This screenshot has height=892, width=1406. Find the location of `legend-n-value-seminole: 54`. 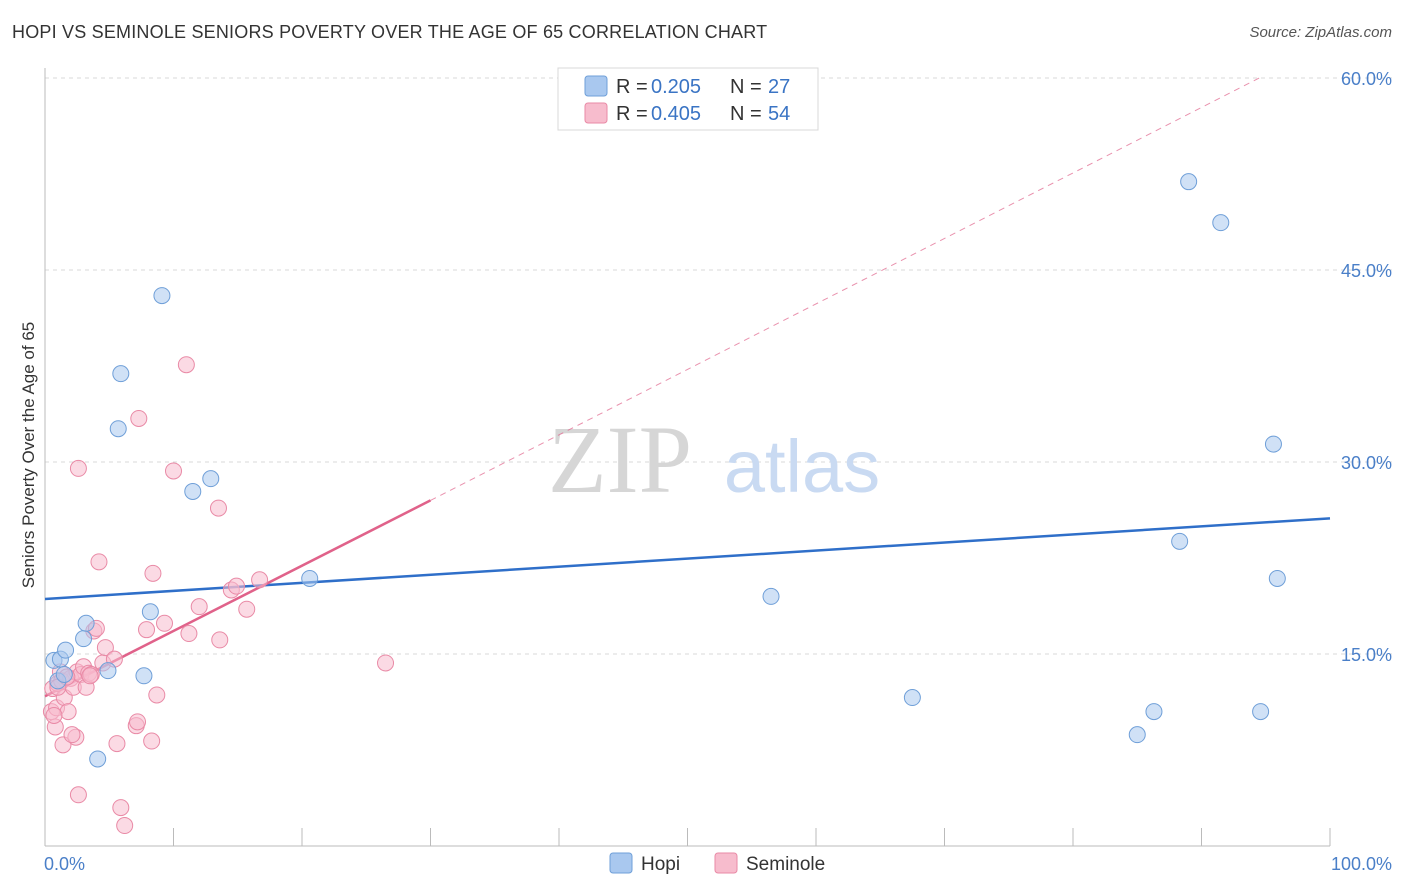

legend-n-value-seminole: 54 is located at coordinates (779, 114).